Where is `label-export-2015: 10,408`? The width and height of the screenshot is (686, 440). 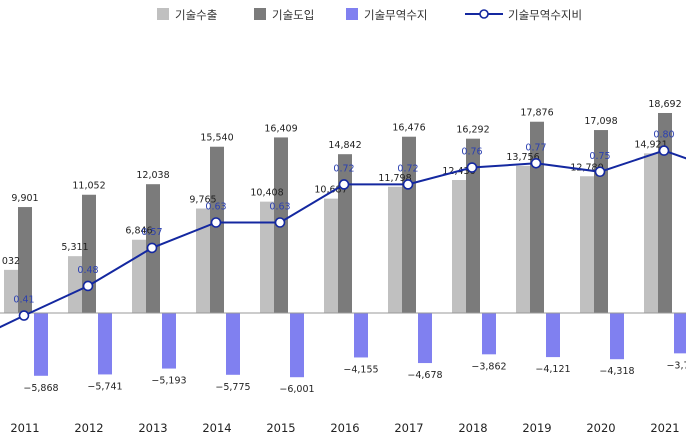
label-export-2015: 10,408 is located at coordinates (266, 193).